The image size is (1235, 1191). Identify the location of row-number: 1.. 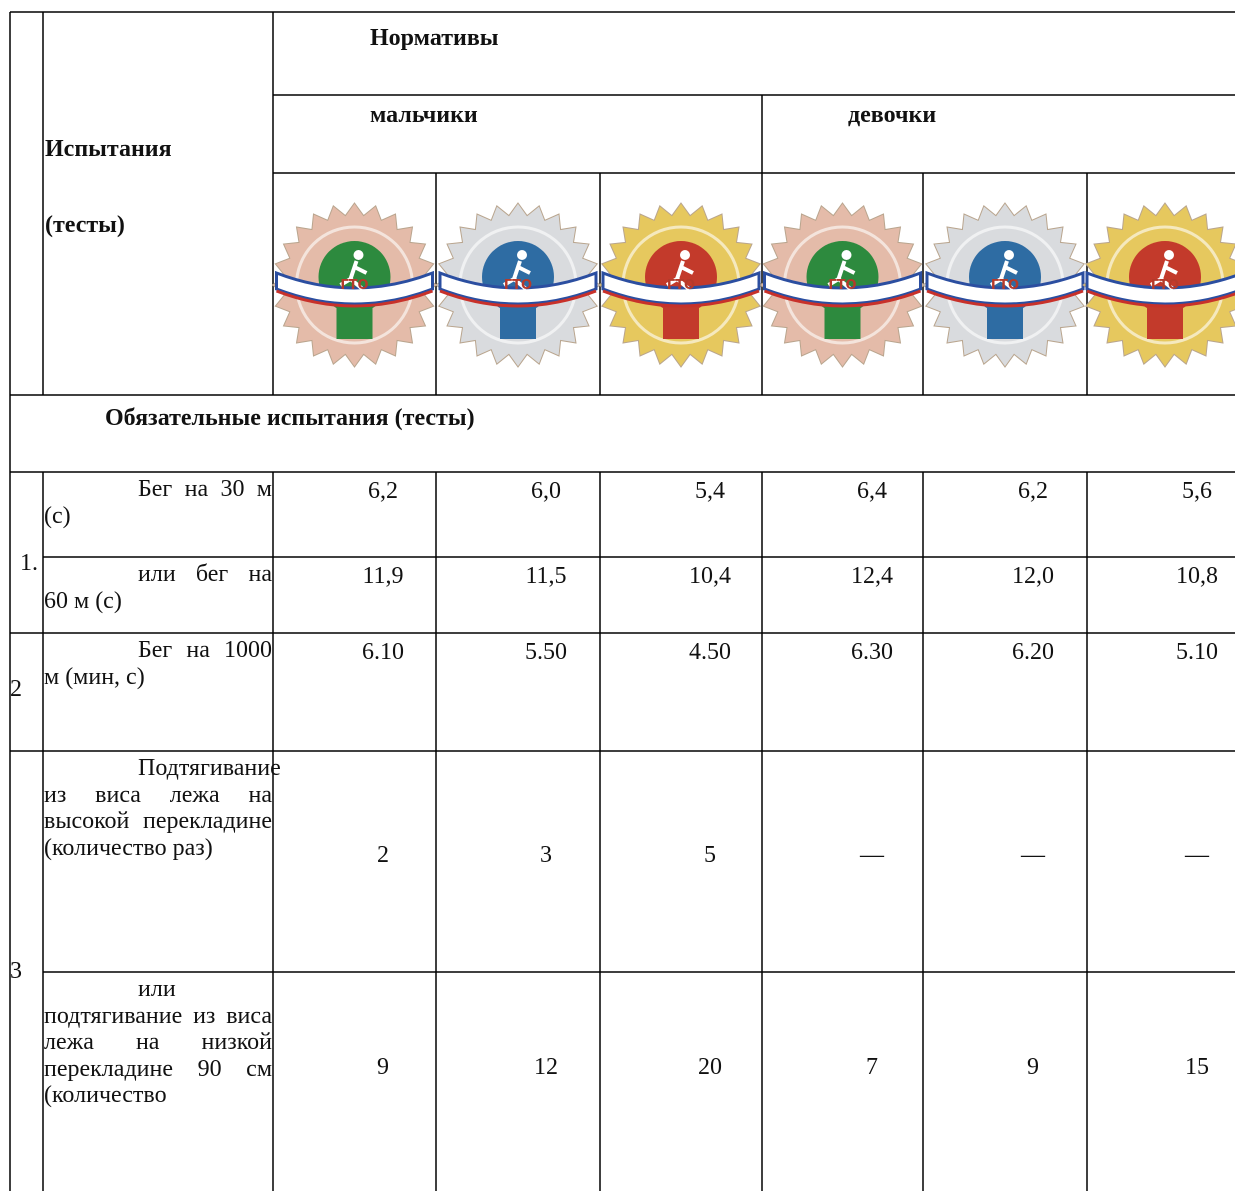
(29, 563).